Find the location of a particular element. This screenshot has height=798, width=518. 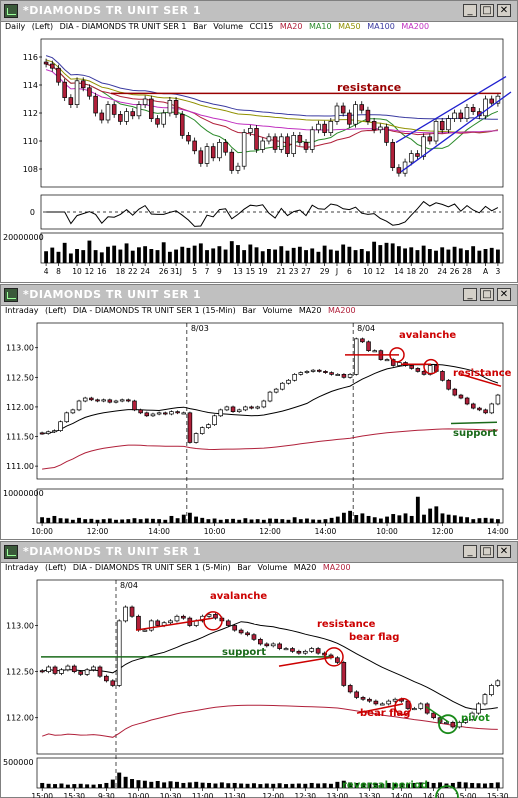

volume-panel-frame is located at coordinates (270, 773).